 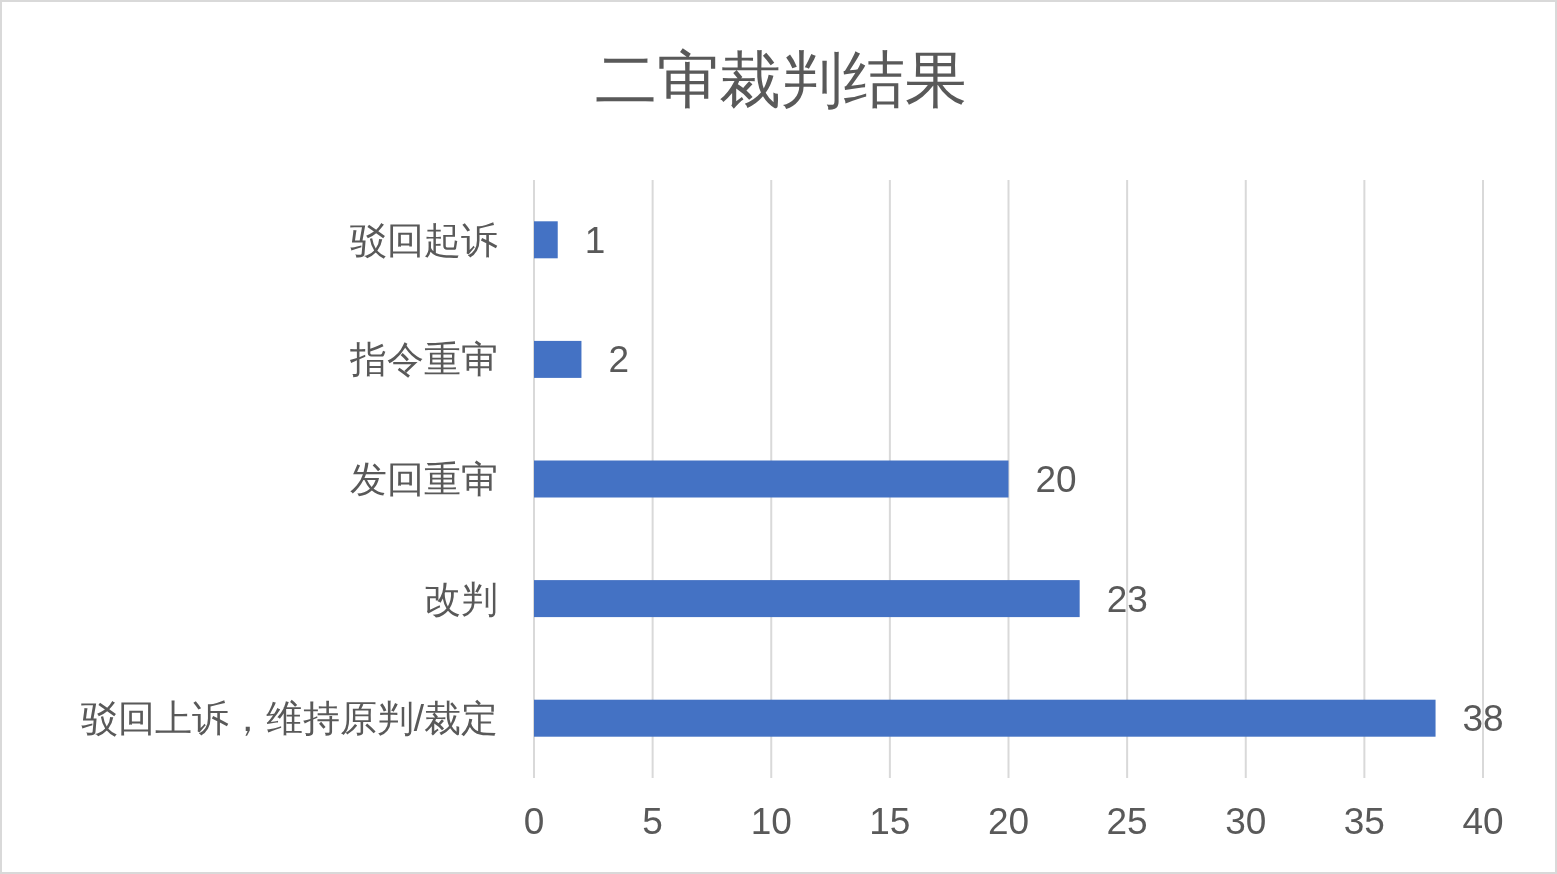 What do you see at coordinates (1246, 821) in the screenshot?
I see `x-tick-label: 30` at bounding box center [1246, 821].